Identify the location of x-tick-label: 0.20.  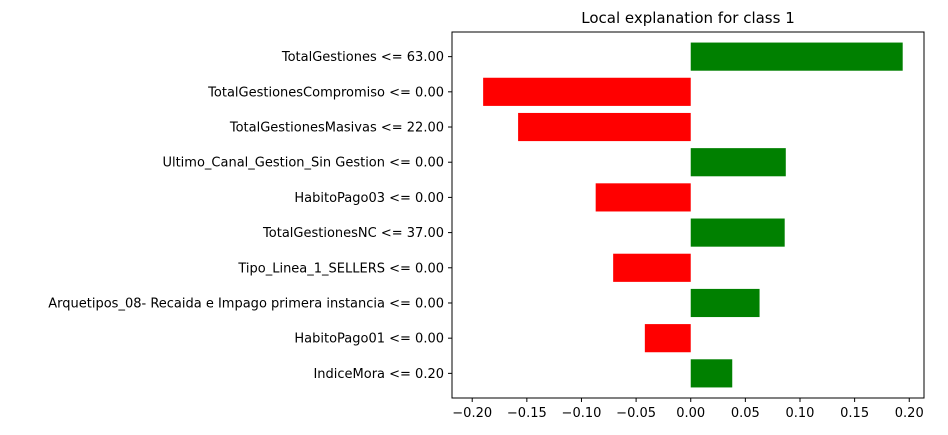
(909, 413).